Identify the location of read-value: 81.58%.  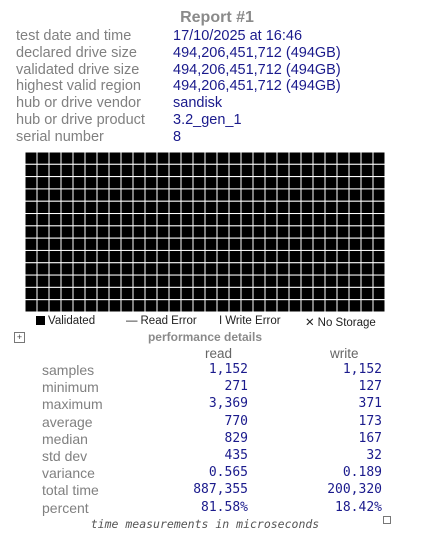
(224, 507).